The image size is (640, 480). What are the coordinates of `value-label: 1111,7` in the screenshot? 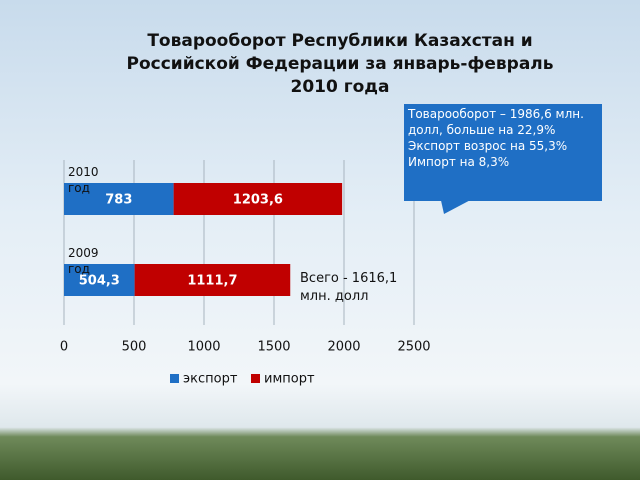 It's located at (212, 281).